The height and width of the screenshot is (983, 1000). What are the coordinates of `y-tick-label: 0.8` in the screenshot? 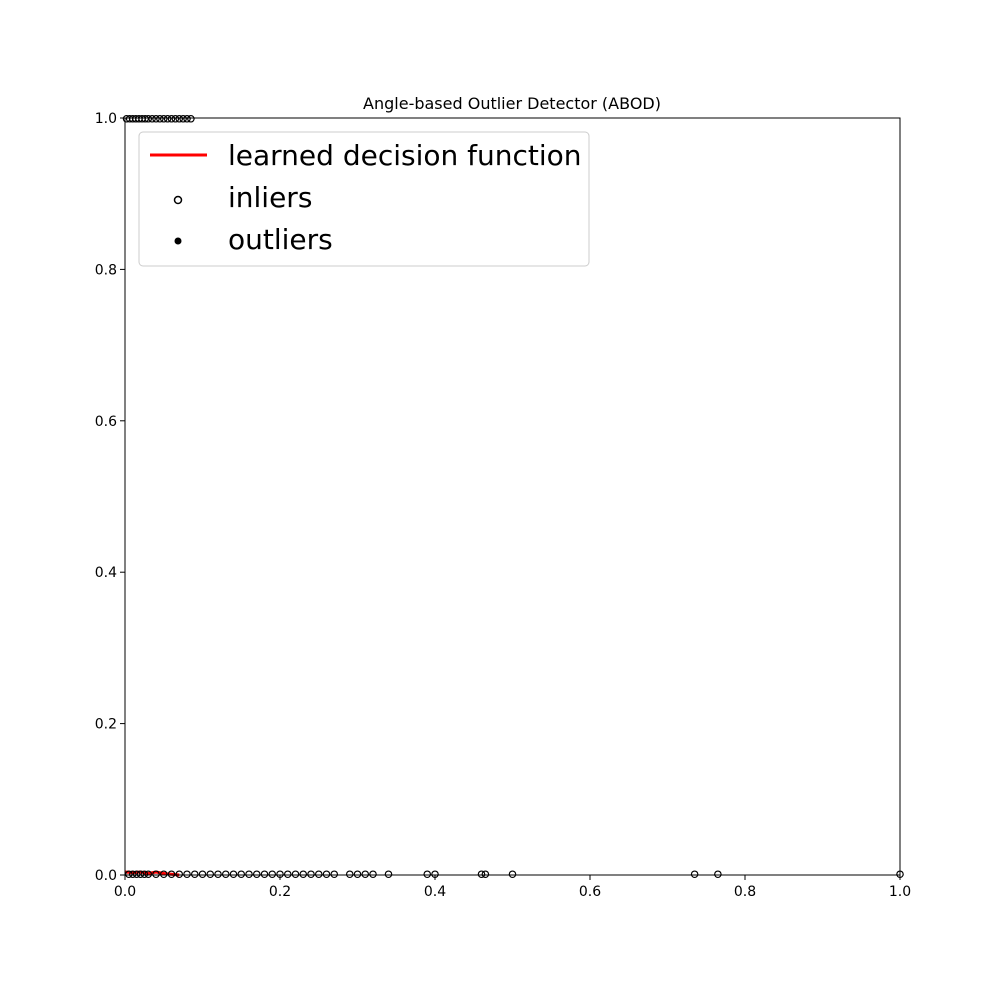 It's located at (106, 270).